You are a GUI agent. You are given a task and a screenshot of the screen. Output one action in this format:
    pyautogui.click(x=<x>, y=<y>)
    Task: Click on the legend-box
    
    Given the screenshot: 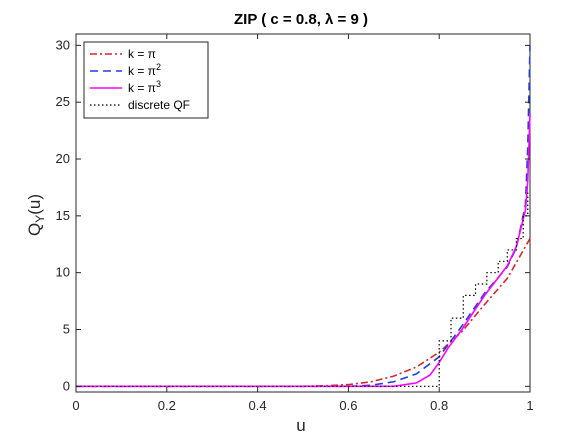 What is the action you would take?
    pyautogui.click(x=146, y=80)
    